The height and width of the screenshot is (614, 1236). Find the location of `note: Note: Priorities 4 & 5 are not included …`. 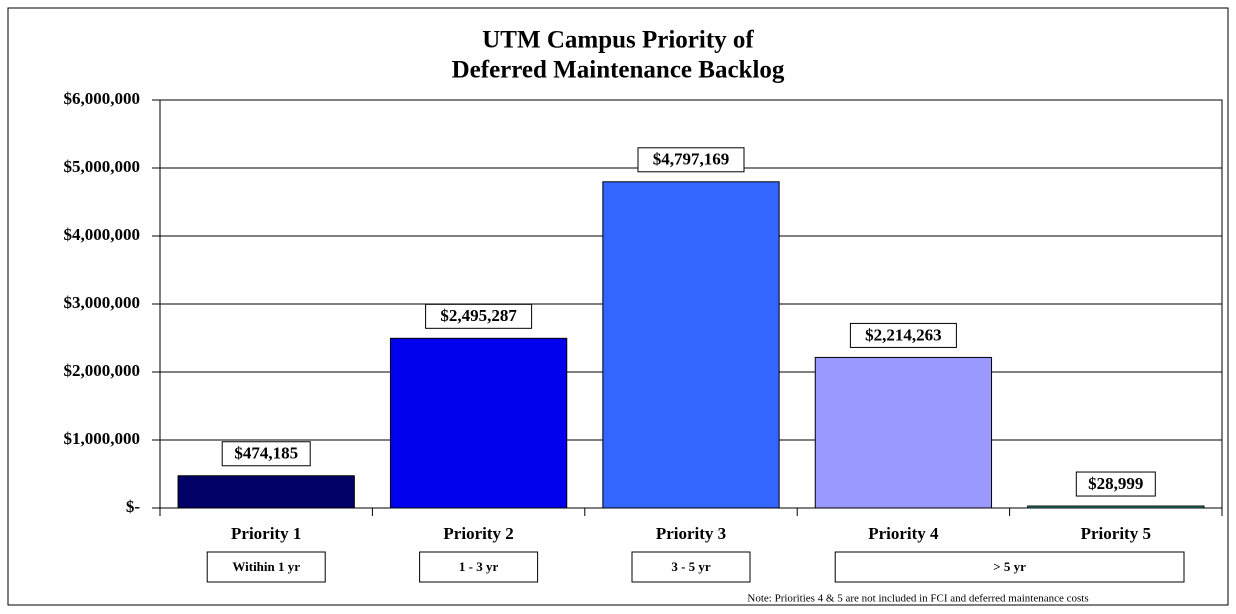

note: Note: Priorities 4 & 5 are not included … is located at coordinates (917, 599).